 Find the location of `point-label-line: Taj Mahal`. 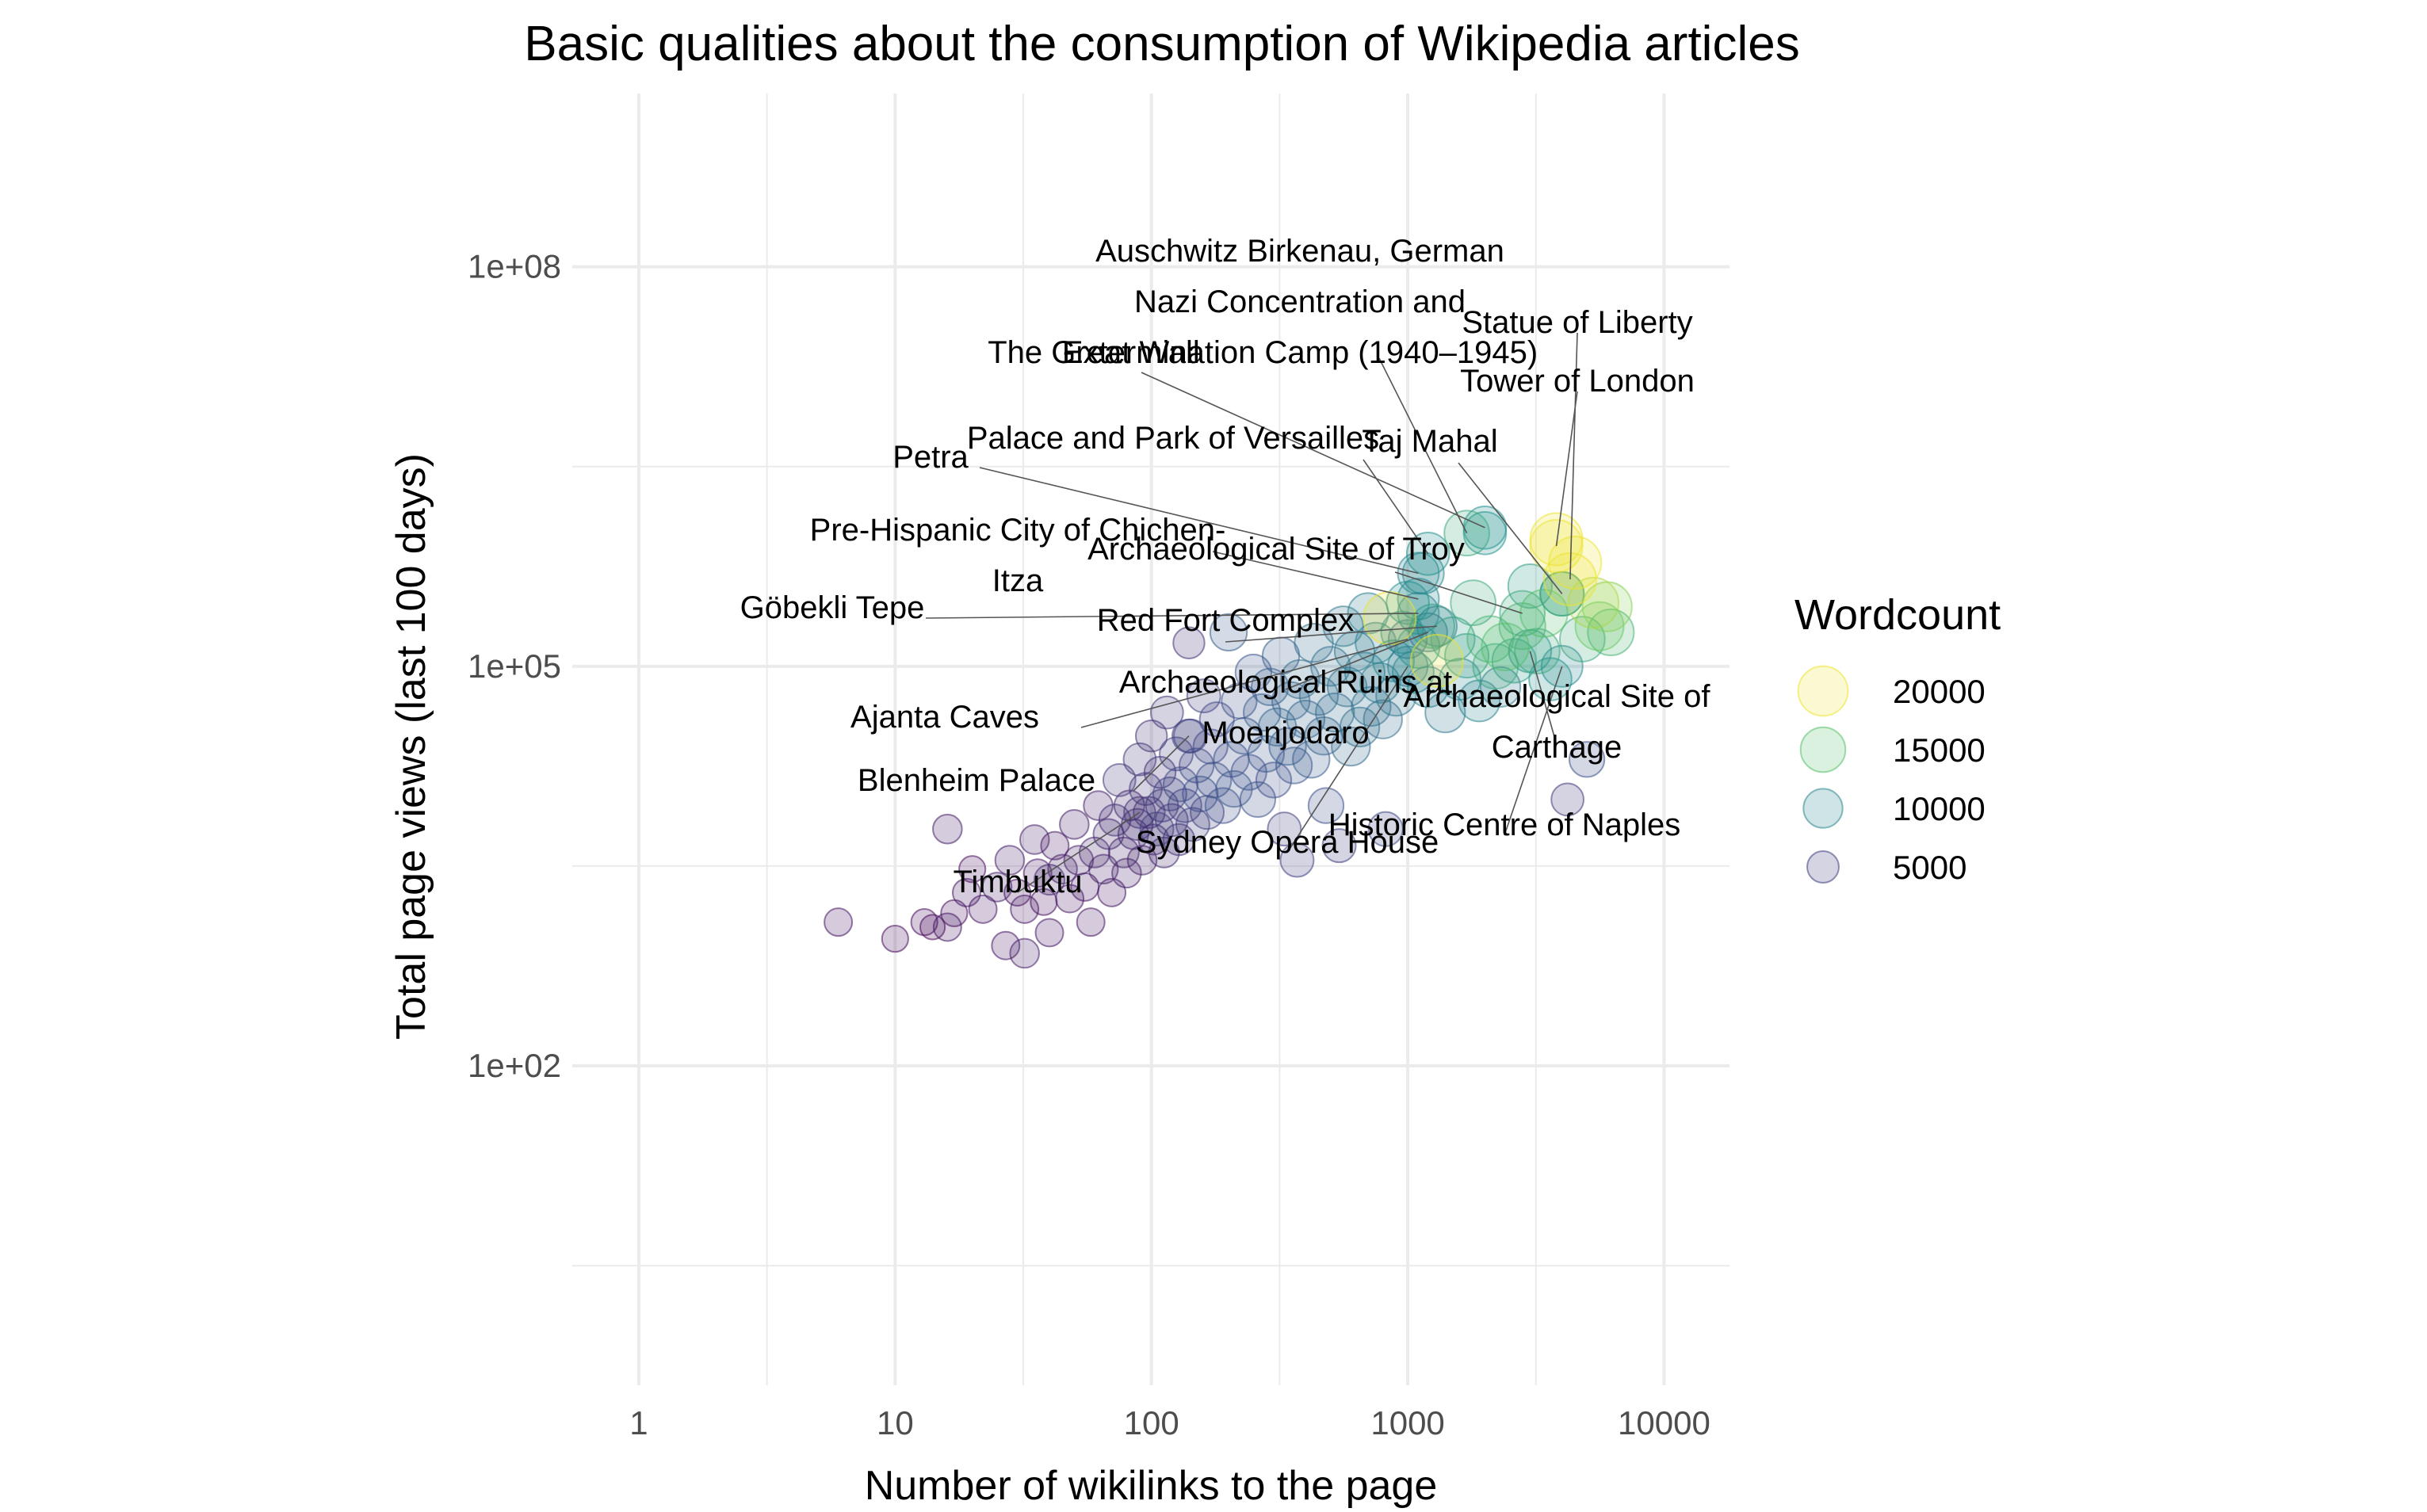

point-label-line: Taj Mahal is located at coordinates (1429, 442).